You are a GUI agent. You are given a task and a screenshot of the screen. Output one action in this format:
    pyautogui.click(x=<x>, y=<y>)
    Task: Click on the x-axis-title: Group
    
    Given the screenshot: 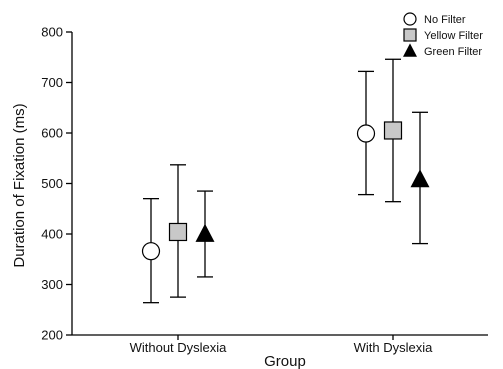 What is the action you would take?
    pyautogui.click(x=285, y=361)
    